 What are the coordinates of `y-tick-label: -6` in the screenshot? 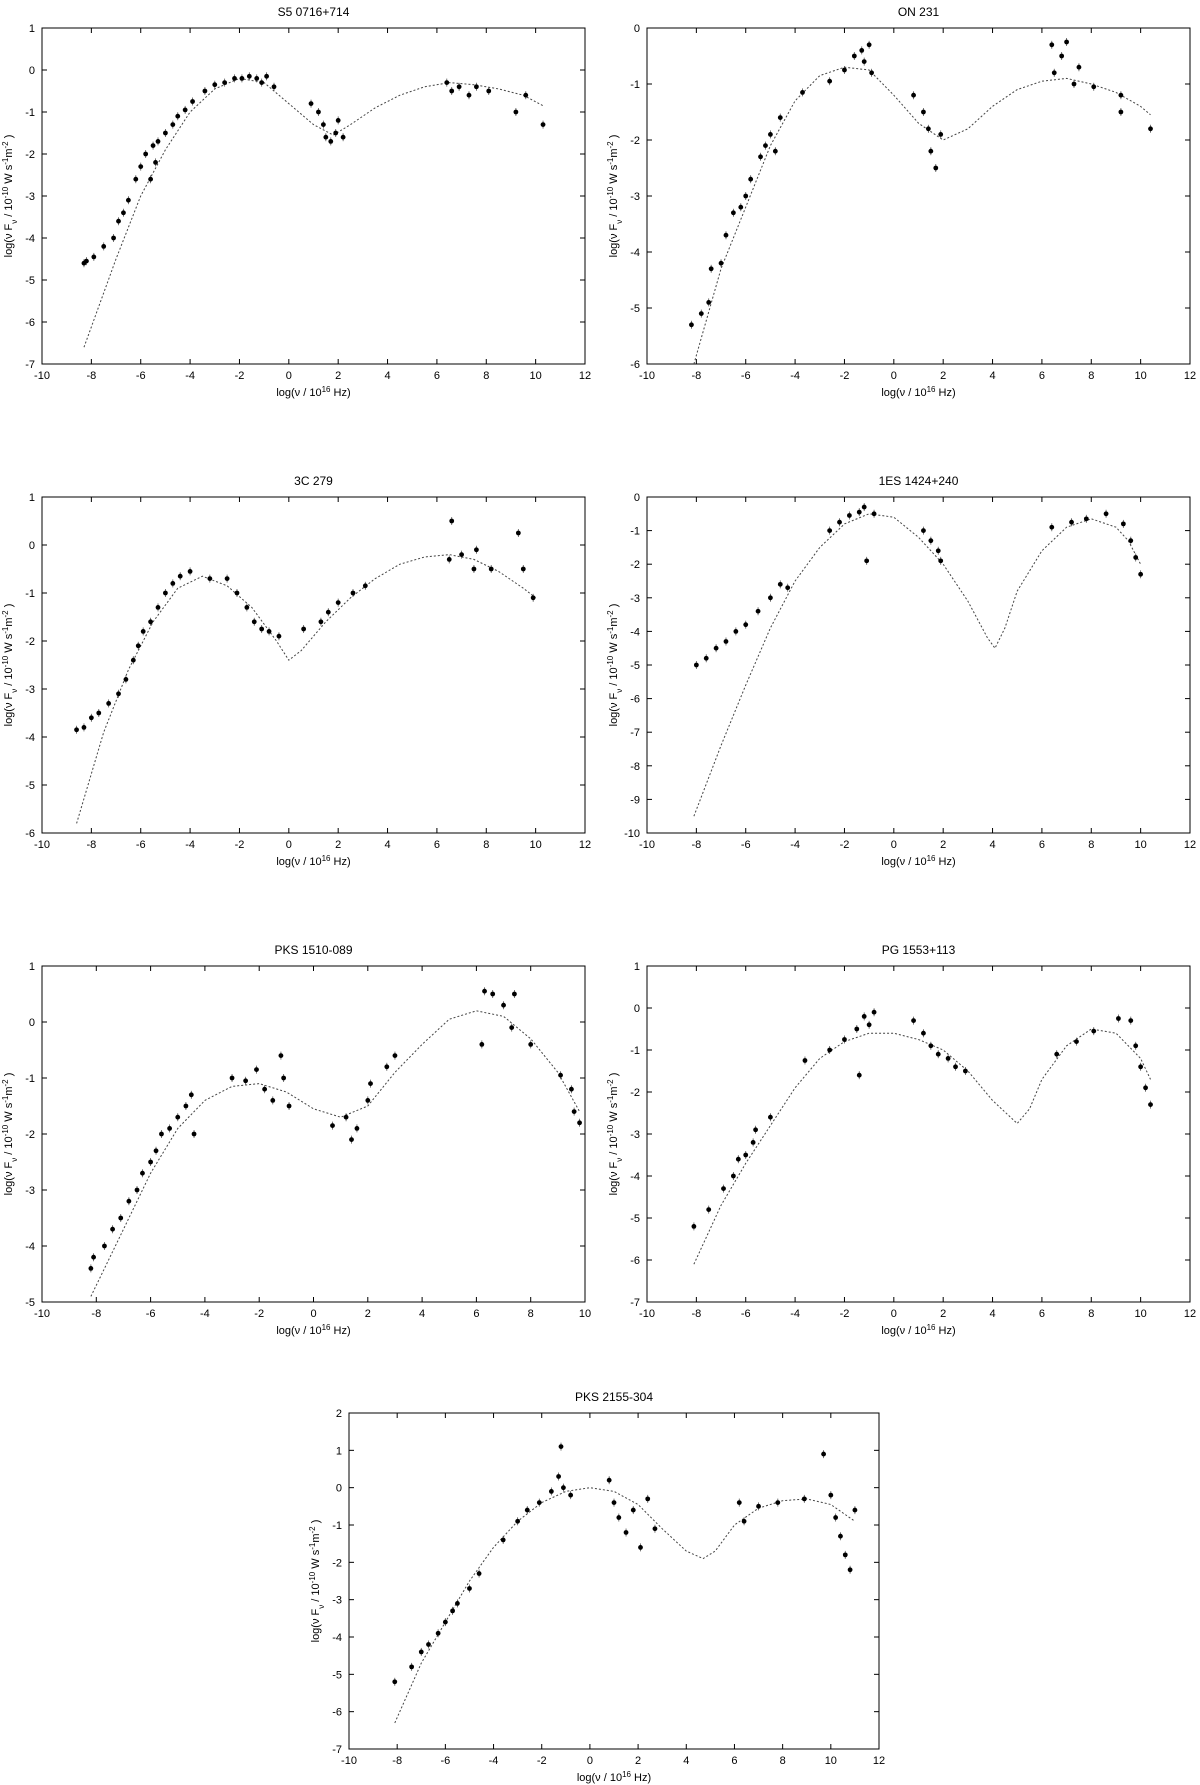 It's located at (635, 700).